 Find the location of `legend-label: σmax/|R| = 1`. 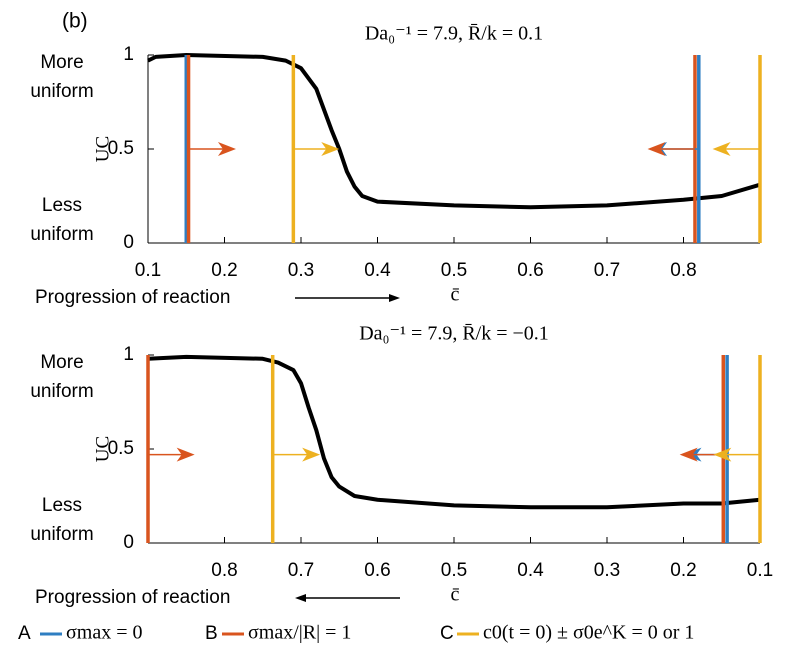

legend-label: σmax/|R| = 1 is located at coordinates (299, 633).